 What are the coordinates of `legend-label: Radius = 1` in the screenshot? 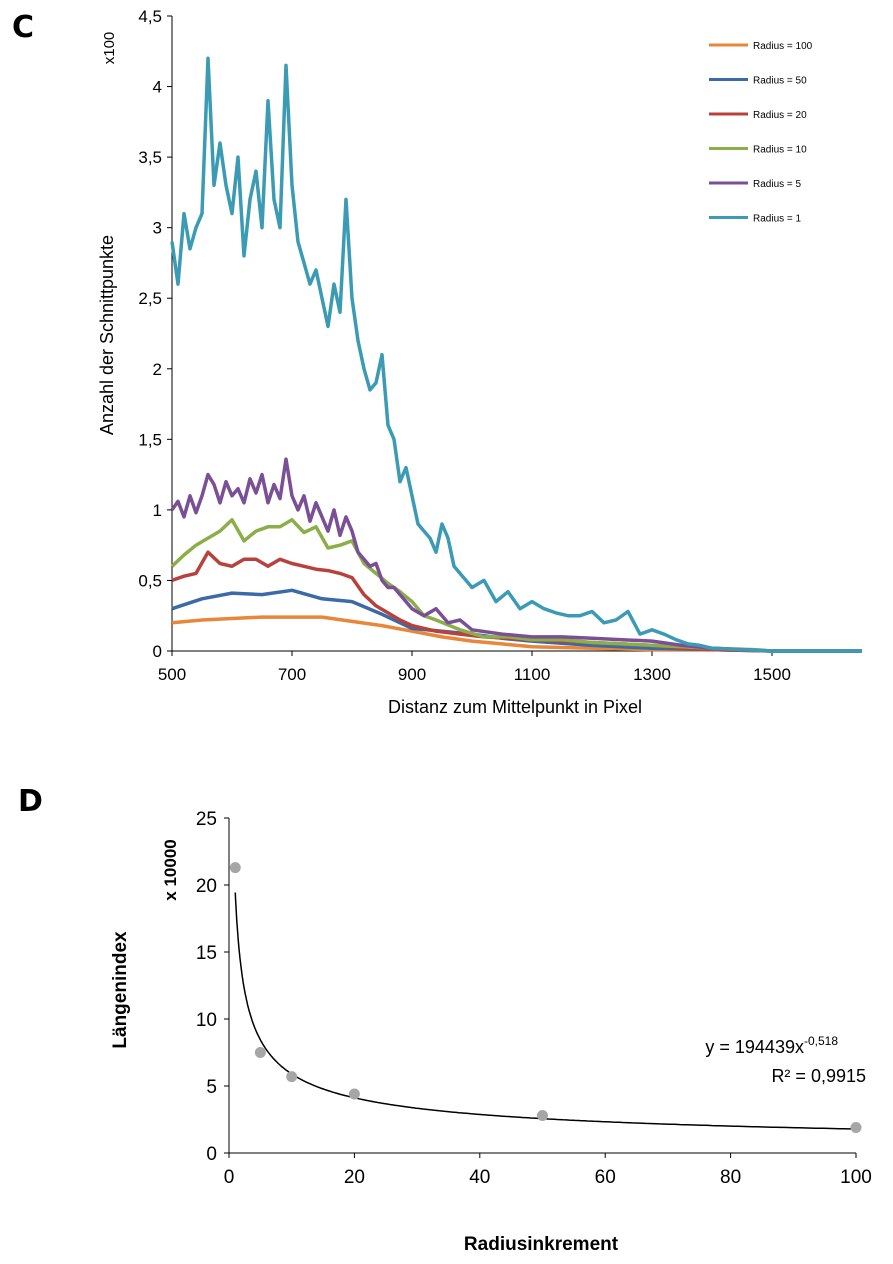 It's located at (777, 219).